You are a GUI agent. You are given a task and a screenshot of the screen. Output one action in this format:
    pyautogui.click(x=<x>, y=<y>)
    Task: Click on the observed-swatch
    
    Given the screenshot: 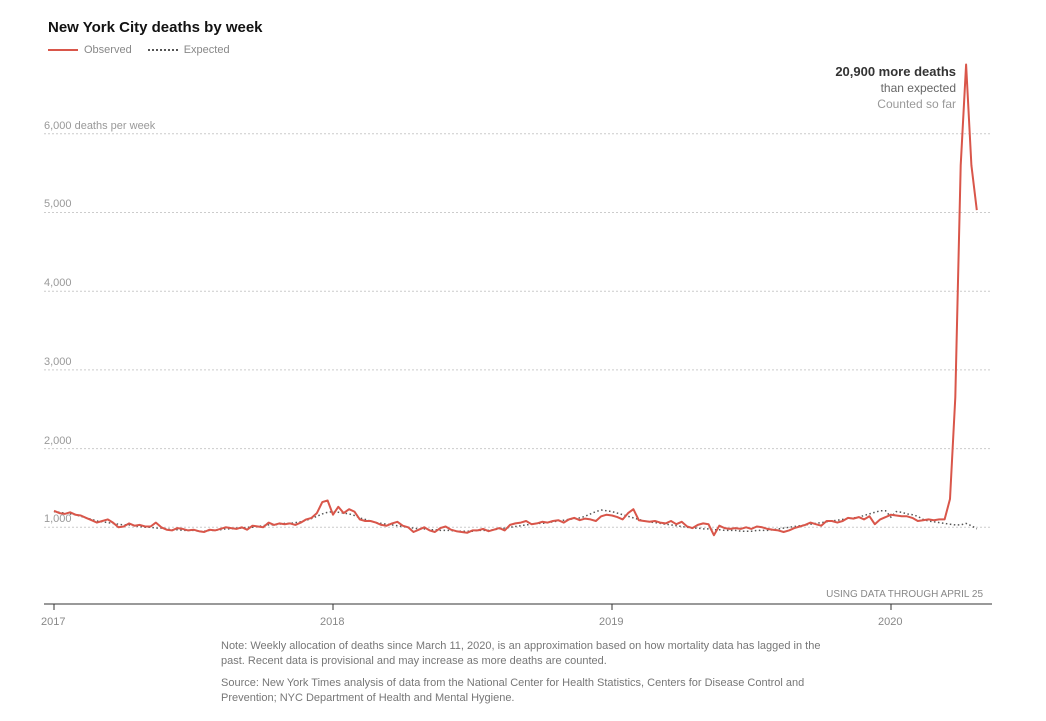 What is the action you would take?
    pyautogui.click(x=63, y=50)
    